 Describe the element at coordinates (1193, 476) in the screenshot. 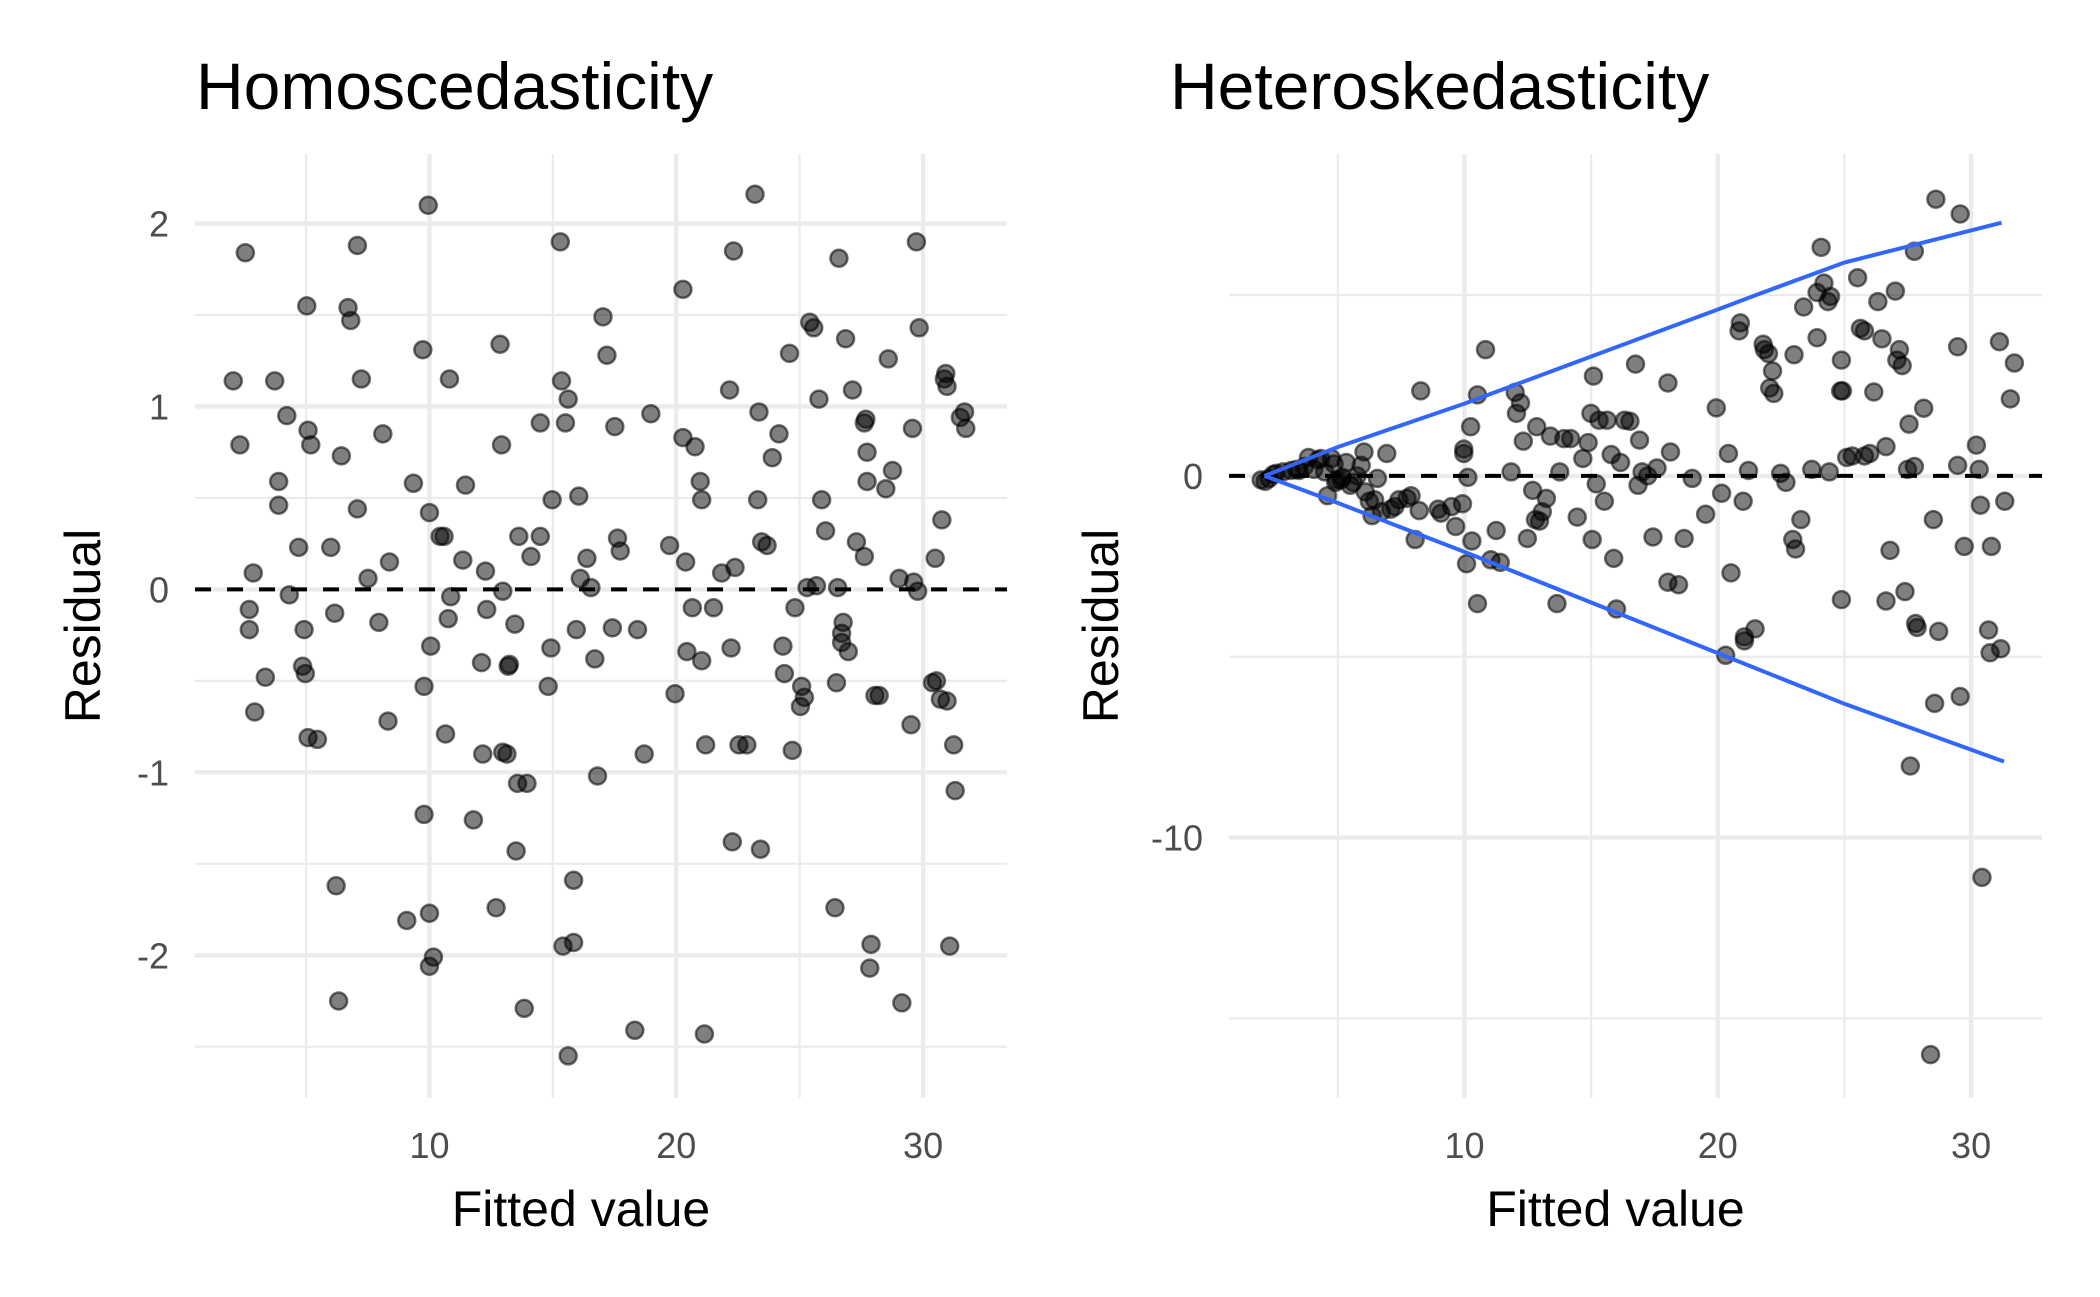

I see `y-tick-label: 0` at that location.